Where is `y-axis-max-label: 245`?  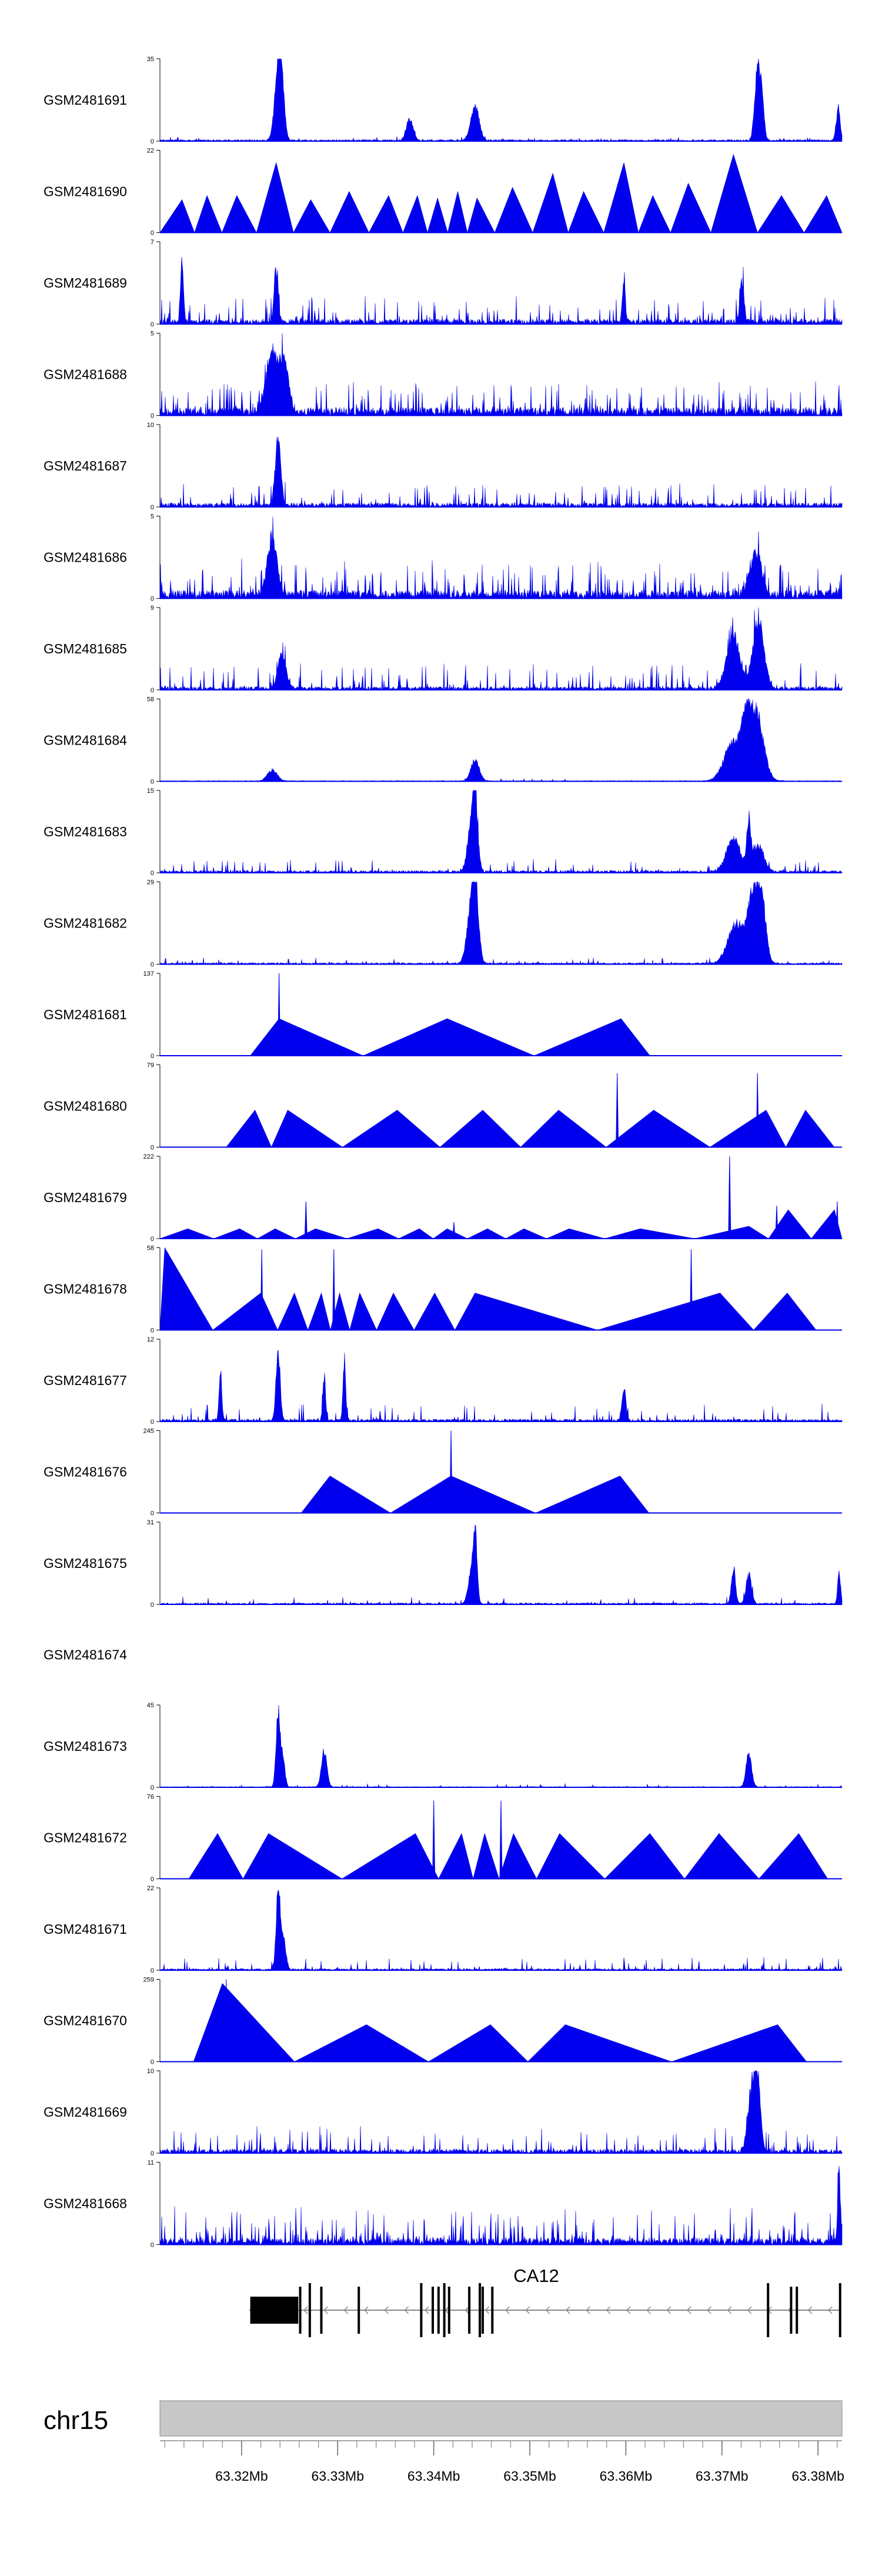 y-axis-max-label: 245 is located at coordinates (148, 1431).